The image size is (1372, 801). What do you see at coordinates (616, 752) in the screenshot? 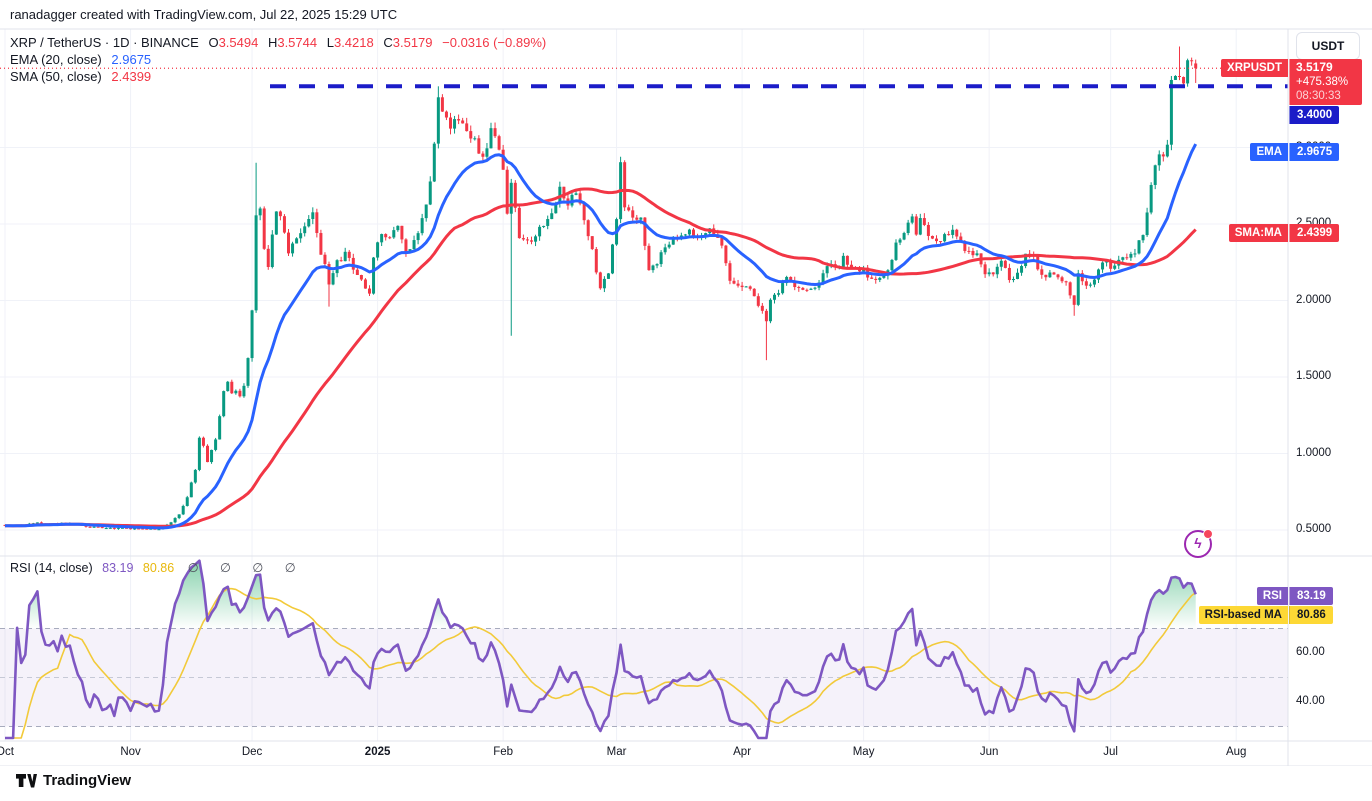
I see `time-axis-label: Mar` at bounding box center [616, 752].